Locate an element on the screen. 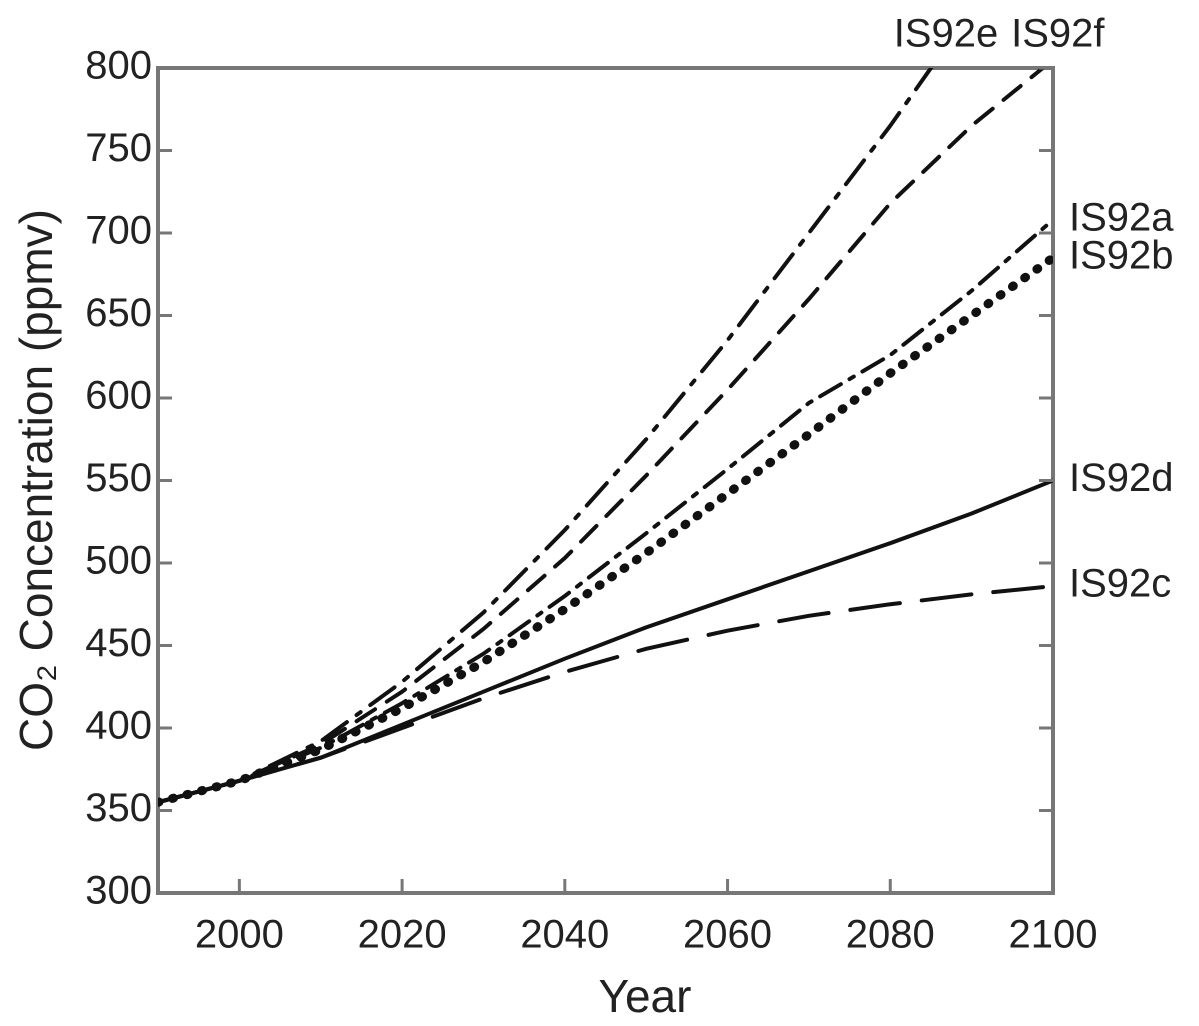 The image size is (1199, 1026). y-tick-label: 550 is located at coordinates (118, 478).